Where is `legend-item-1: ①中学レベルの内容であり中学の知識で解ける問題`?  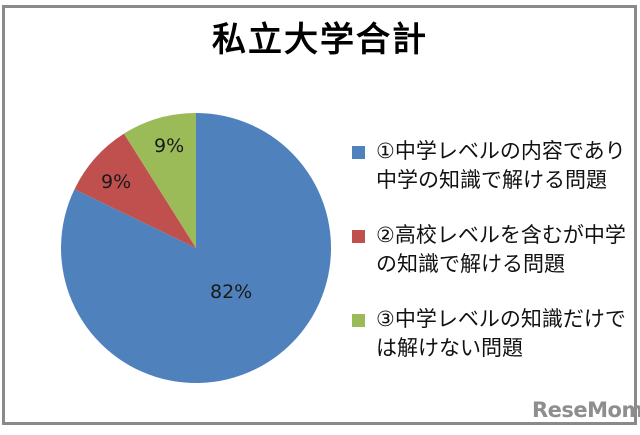 legend-item-1: ①中学レベルの内容であり中学の知識で解ける問題 is located at coordinates (490, 166).